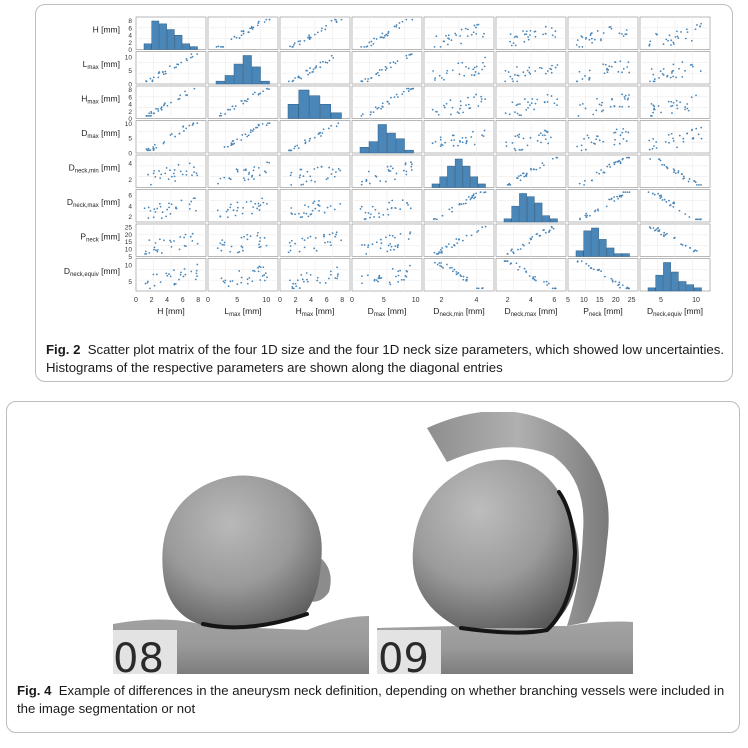 Image resolution: width=748 pixels, height=748 pixels. What do you see at coordinates (129, 242) in the screenshot?
I see `y-tick-label: 15` at bounding box center [129, 242].